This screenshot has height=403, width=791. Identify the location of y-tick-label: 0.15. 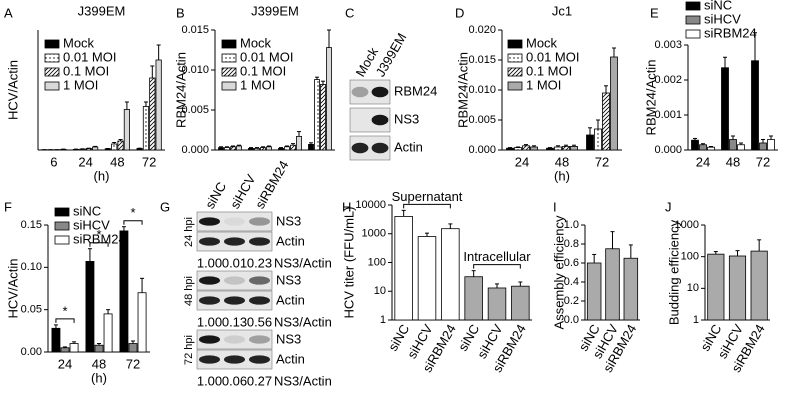
(31, 225).